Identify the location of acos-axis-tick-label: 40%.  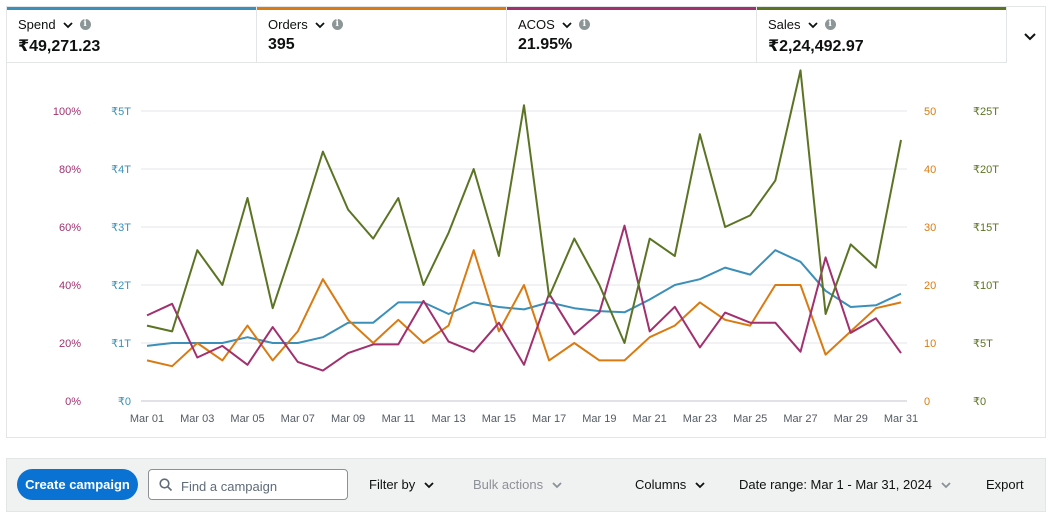
(70, 286).